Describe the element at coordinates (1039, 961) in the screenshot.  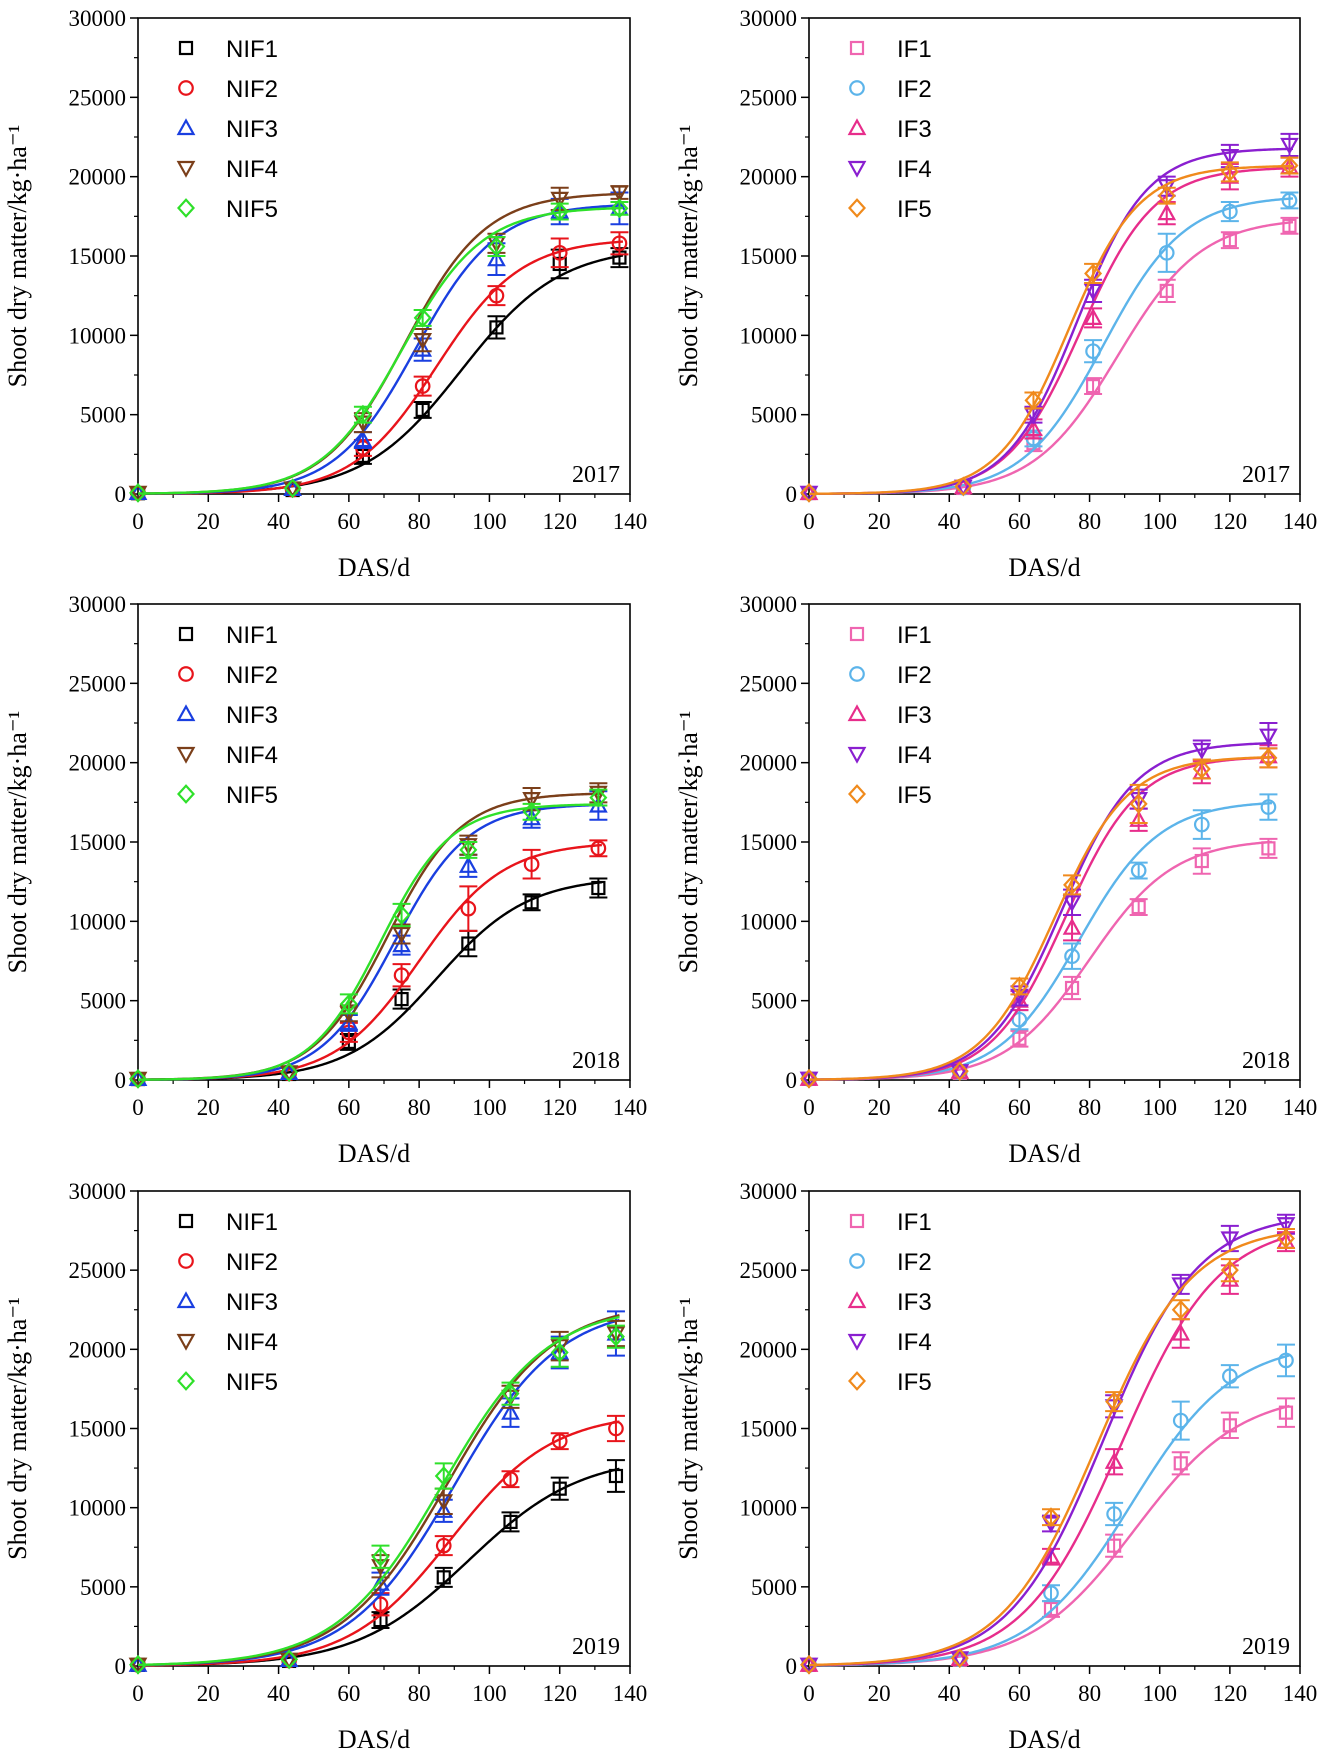
I see `series-IF1` at that location.